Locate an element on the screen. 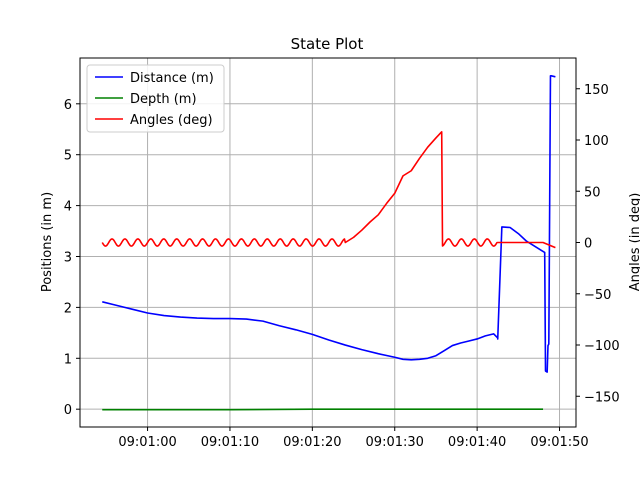 The height and width of the screenshot is (480, 640). legend-box is located at coordinates (155, 98).